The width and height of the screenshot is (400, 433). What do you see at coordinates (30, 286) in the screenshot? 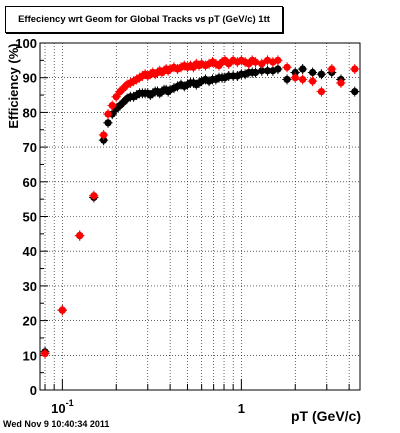
I see `y-tick-label: 30` at bounding box center [30, 286].